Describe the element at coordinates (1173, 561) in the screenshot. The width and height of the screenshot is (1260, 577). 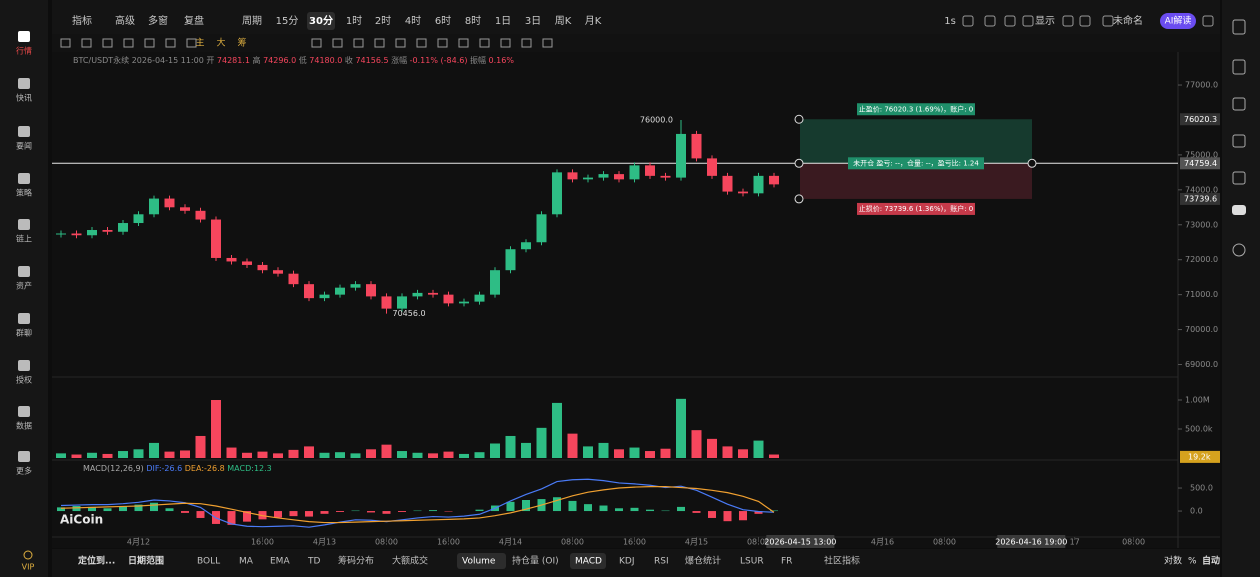
I see `bottom-right-item: 对数` at that location.